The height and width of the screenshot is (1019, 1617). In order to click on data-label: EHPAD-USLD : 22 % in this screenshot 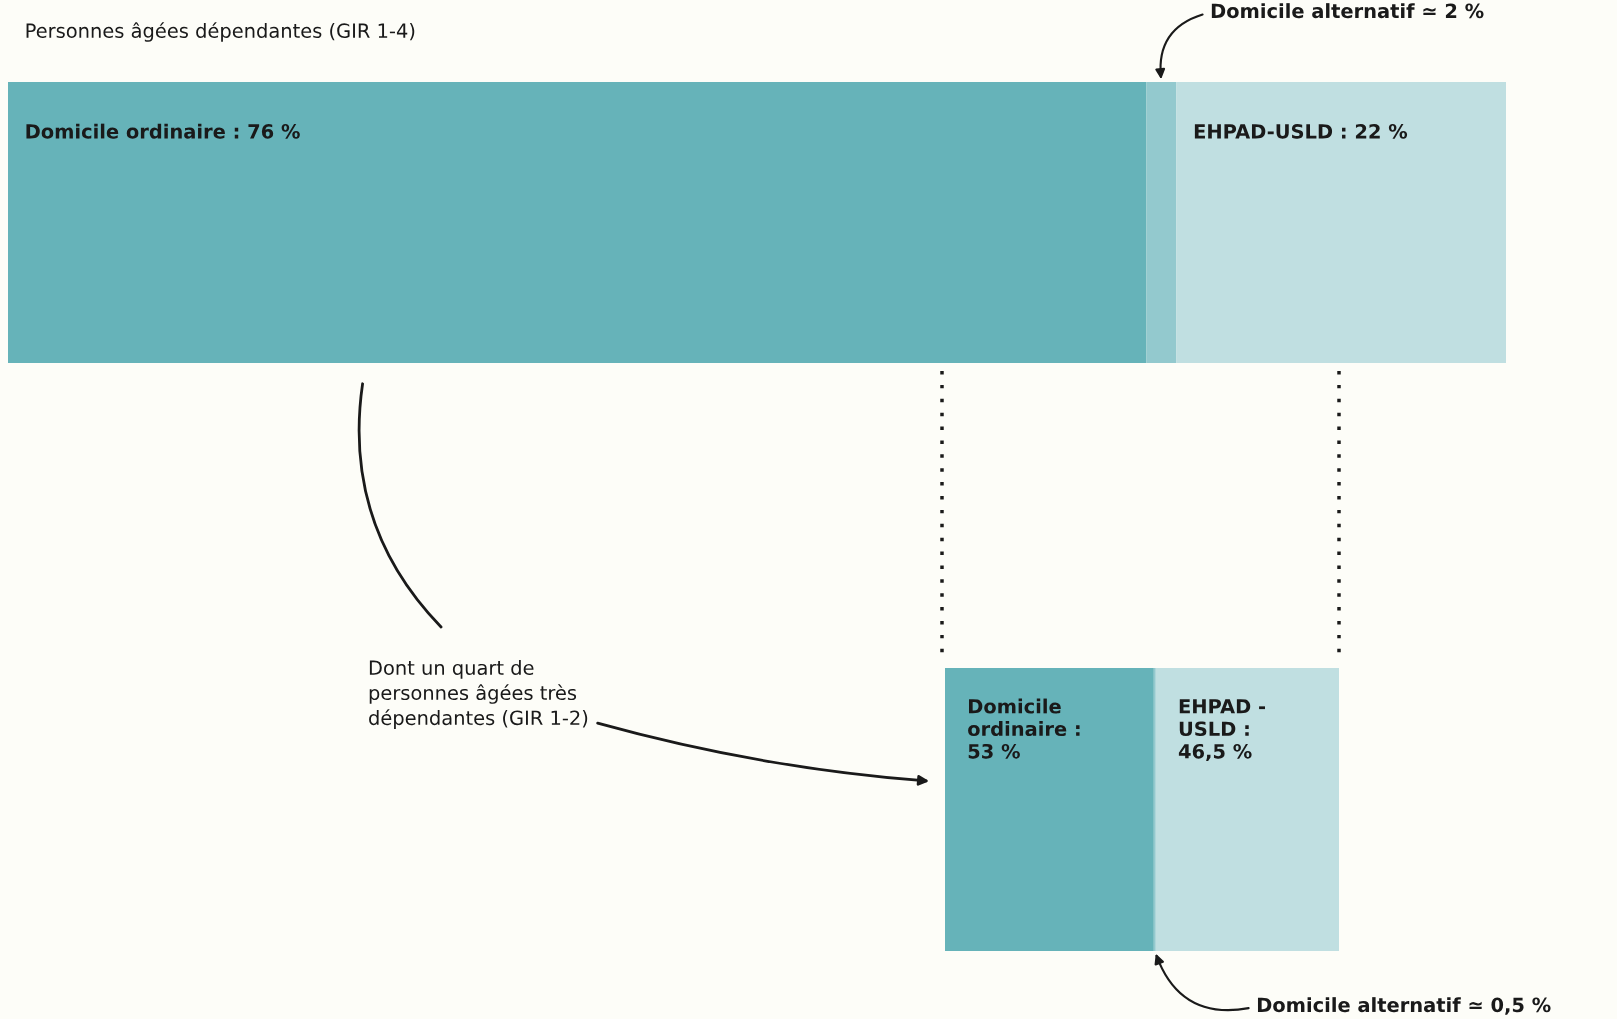, I will do `click(1301, 131)`.